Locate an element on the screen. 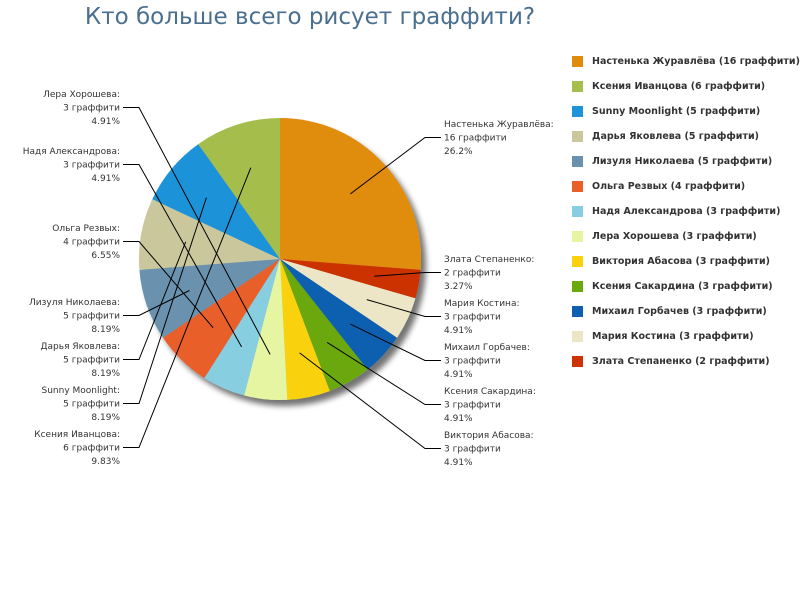 This screenshot has width=800, height=600. legend-item: Михаил Горбачев (3 граффити) is located at coordinates (686, 317).